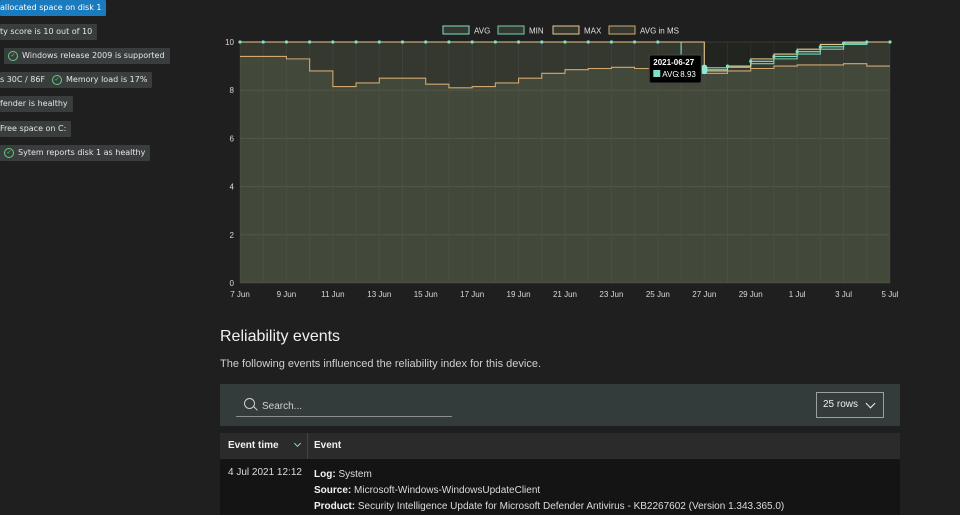  I want to click on status-chip: s 30C / 86F, so click(25, 80).